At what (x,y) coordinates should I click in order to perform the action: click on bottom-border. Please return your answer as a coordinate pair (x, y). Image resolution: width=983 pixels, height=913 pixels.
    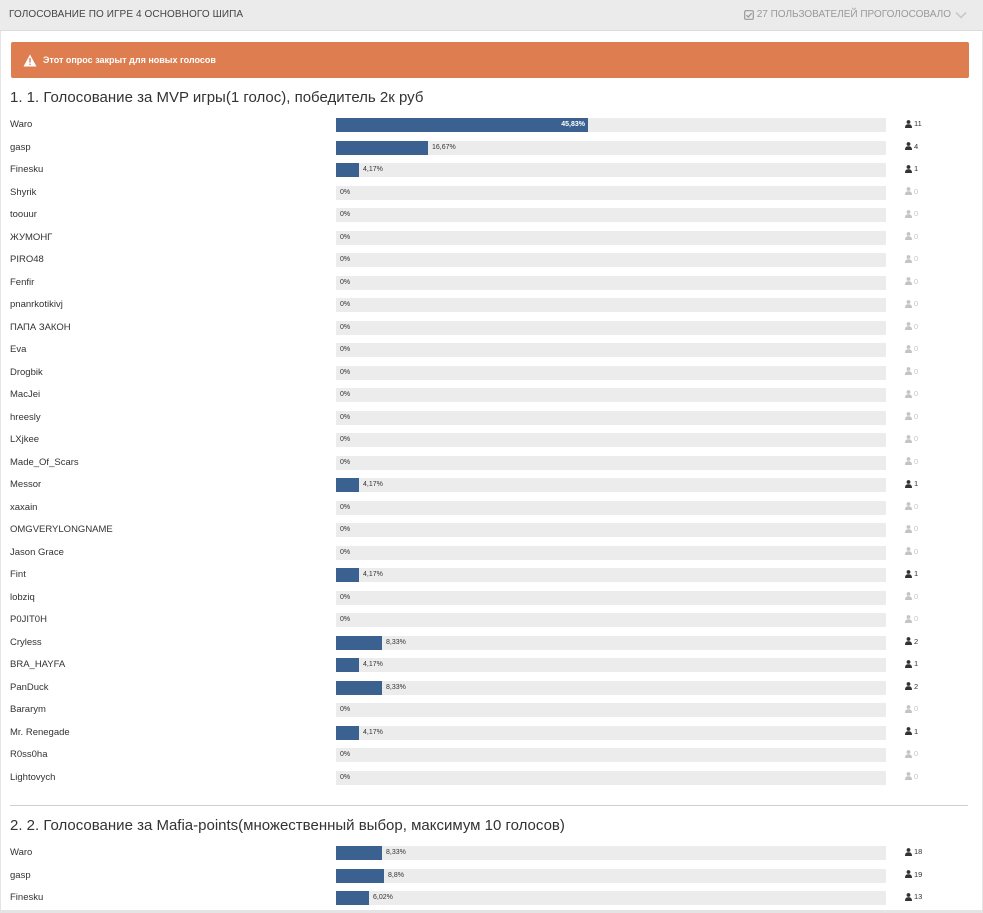
    Looking at the image, I should click on (491, 911).